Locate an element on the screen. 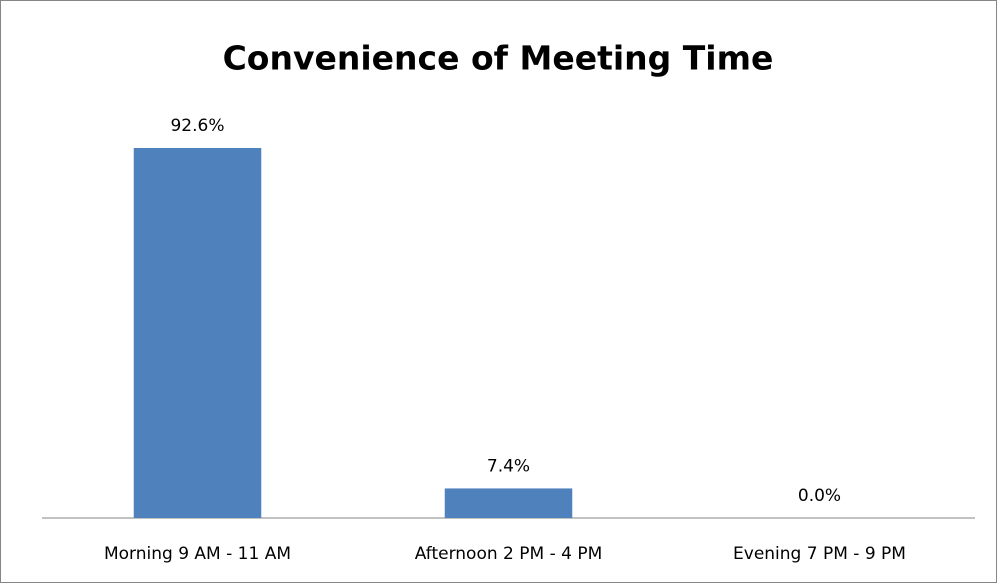  data-label: 7.4% is located at coordinates (508, 466).